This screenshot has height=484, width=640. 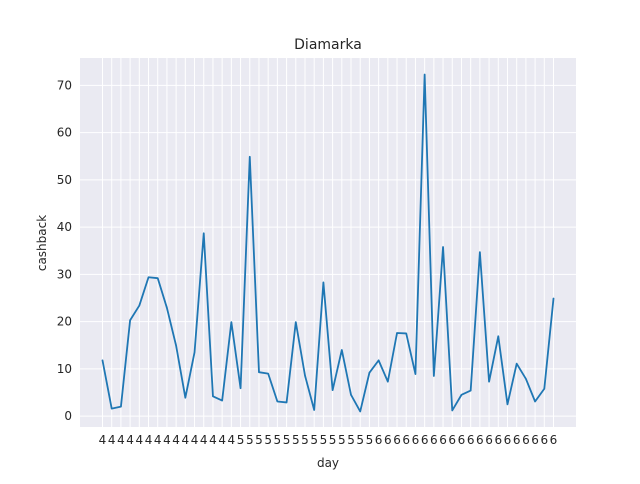 I want to click on y-tick-labels: 0 10 20 30 40 50 60 70, so click(x=64, y=250).